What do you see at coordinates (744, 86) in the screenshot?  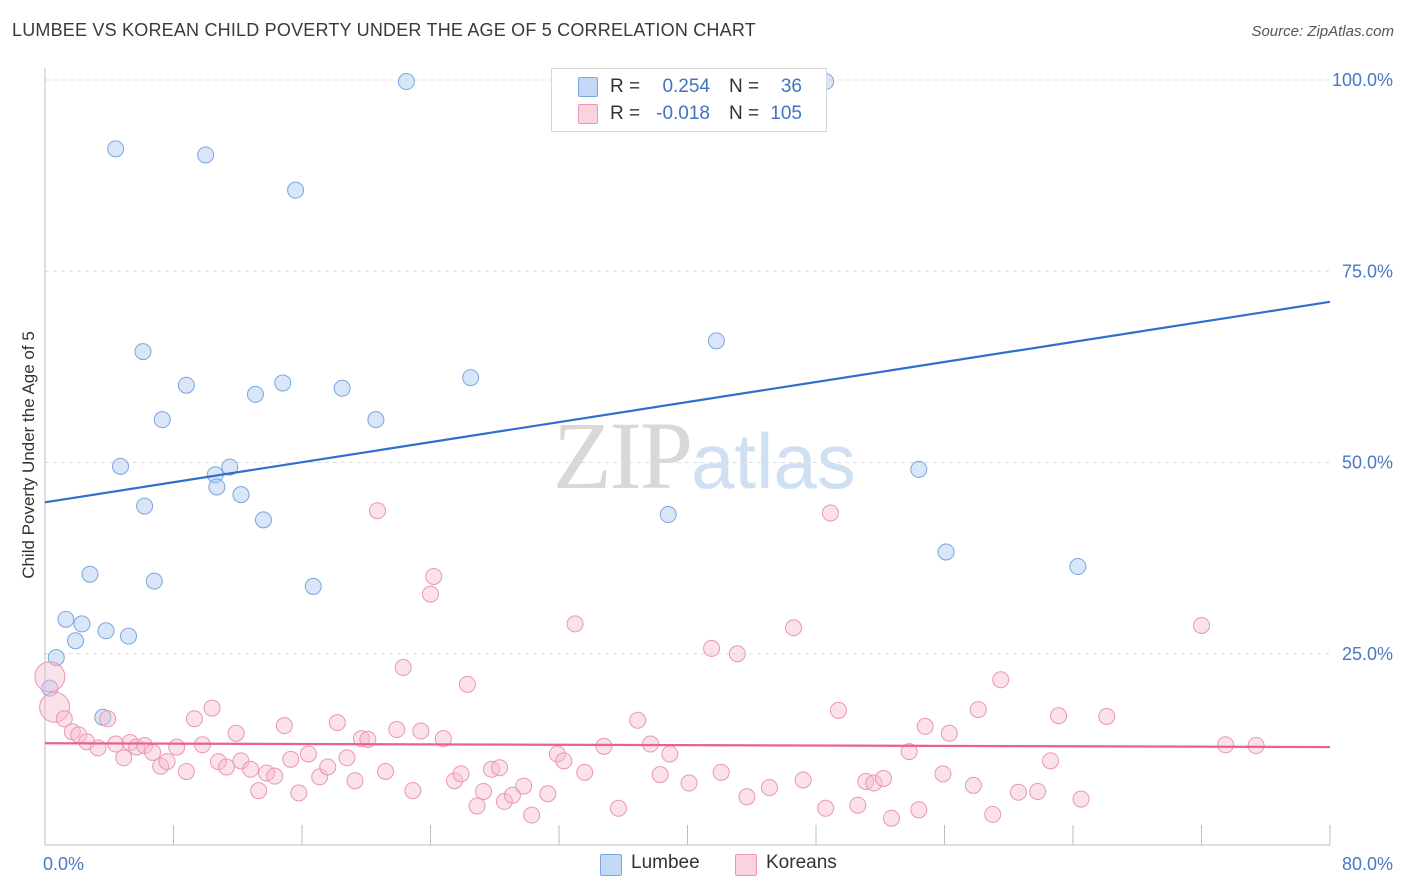 I see `legend-n-label: N =` at bounding box center [744, 86].